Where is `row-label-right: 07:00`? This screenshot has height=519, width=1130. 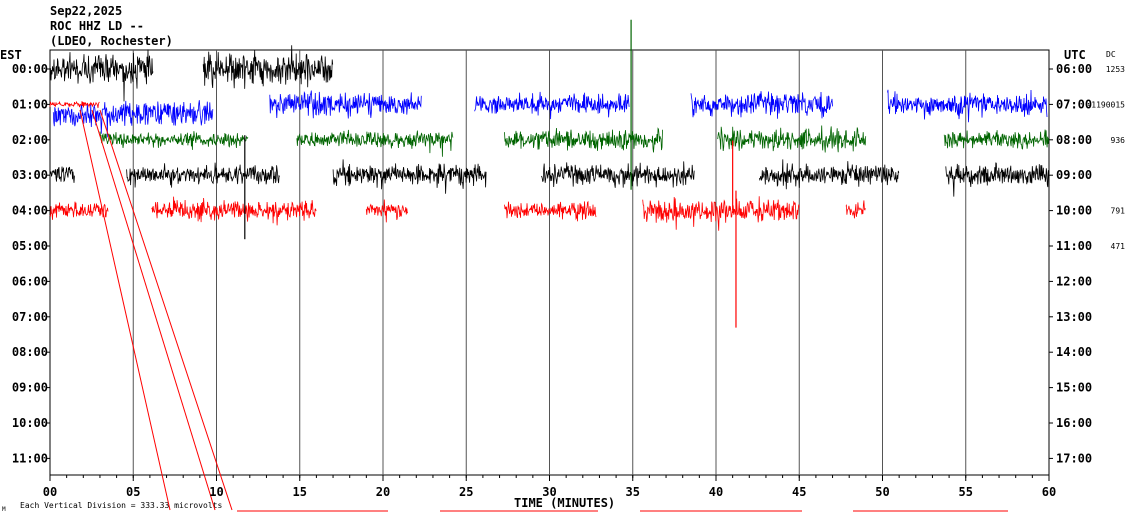 row-label-right: 07:00 is located at coordinates (1074, 104).